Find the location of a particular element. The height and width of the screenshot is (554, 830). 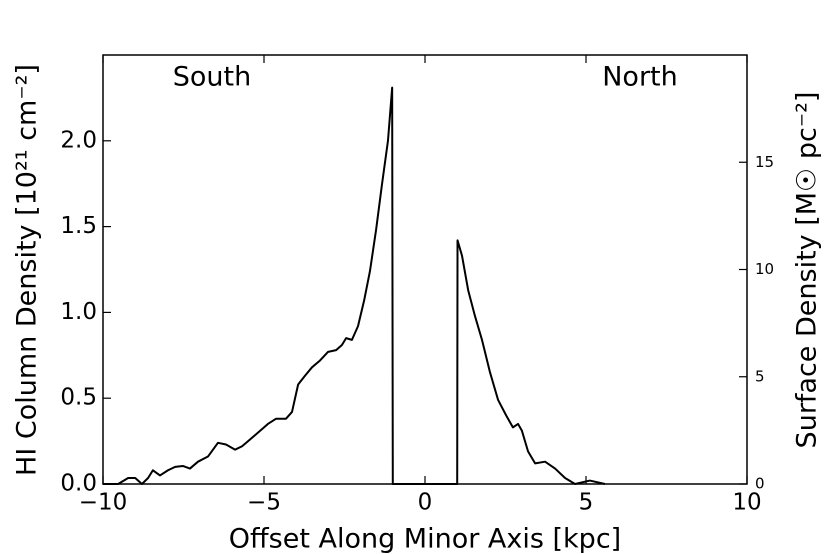

y2-tick-label: 0 is located at coordinates (760, 484).